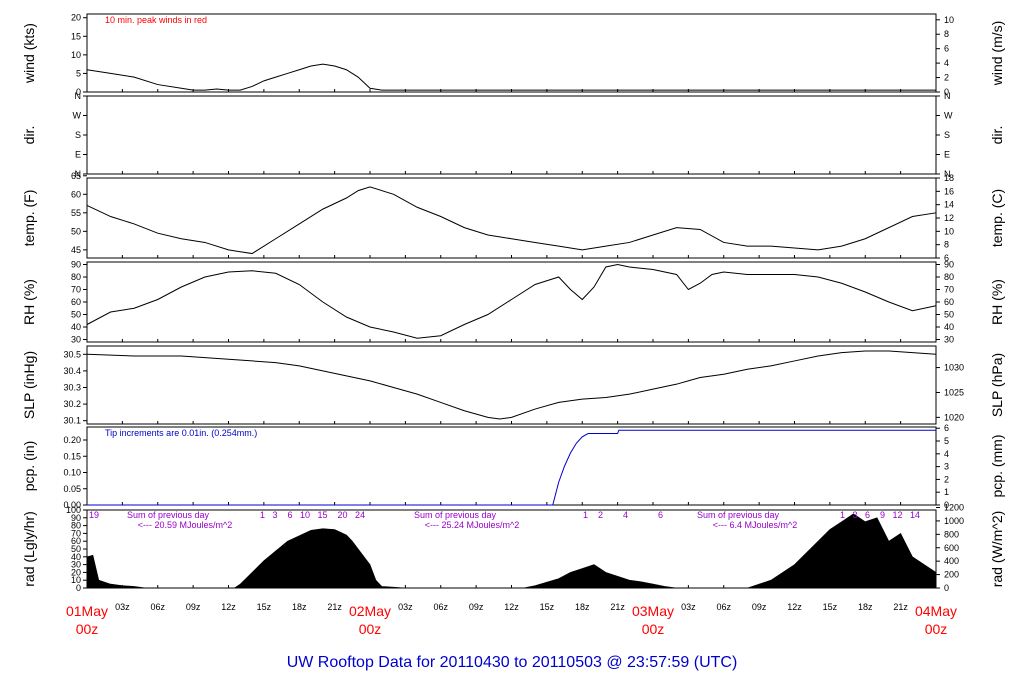  I want to click on temp-left-tick-label: 55, so click(76, 213).